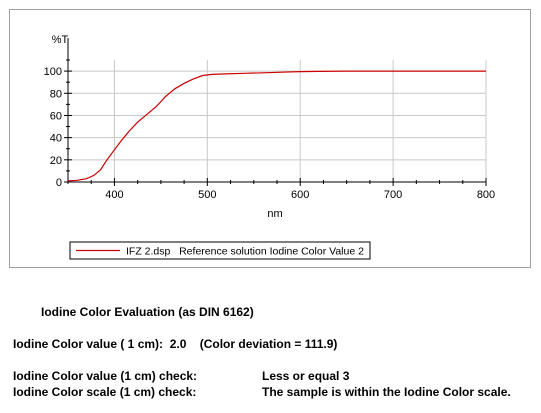 Image resolution: width=541 pixels, height=413 pixels. I want to click on legend-box, so click(220, 250).